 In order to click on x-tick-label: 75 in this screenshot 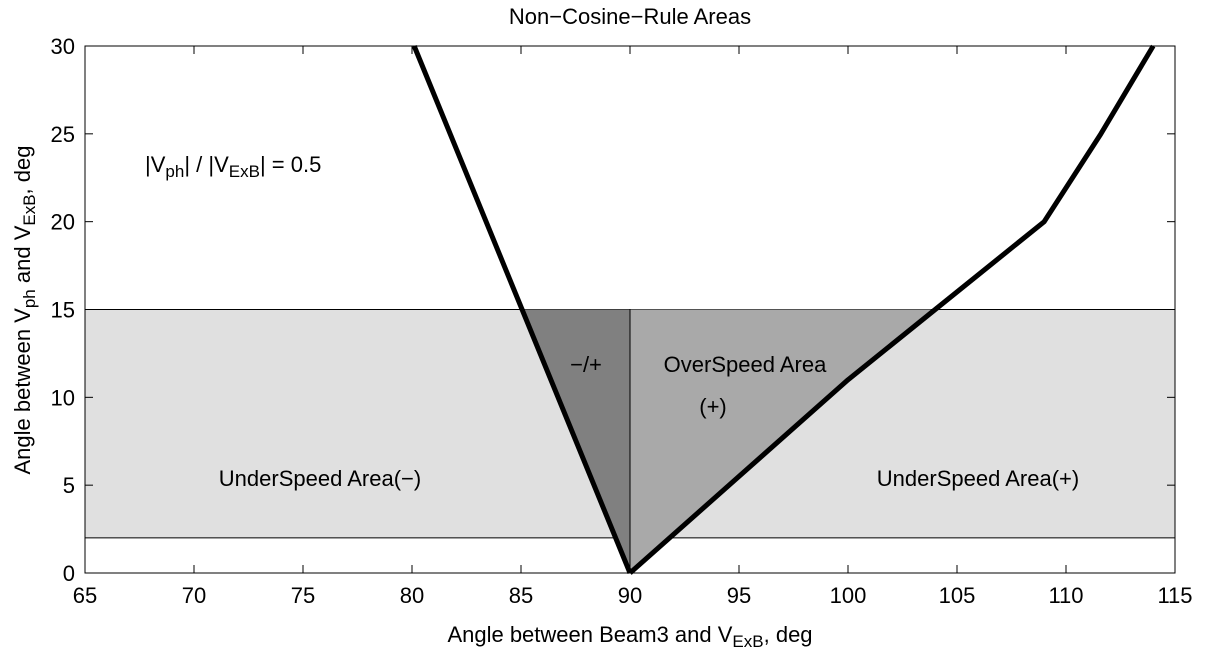, I will do `click(303, 595)`.